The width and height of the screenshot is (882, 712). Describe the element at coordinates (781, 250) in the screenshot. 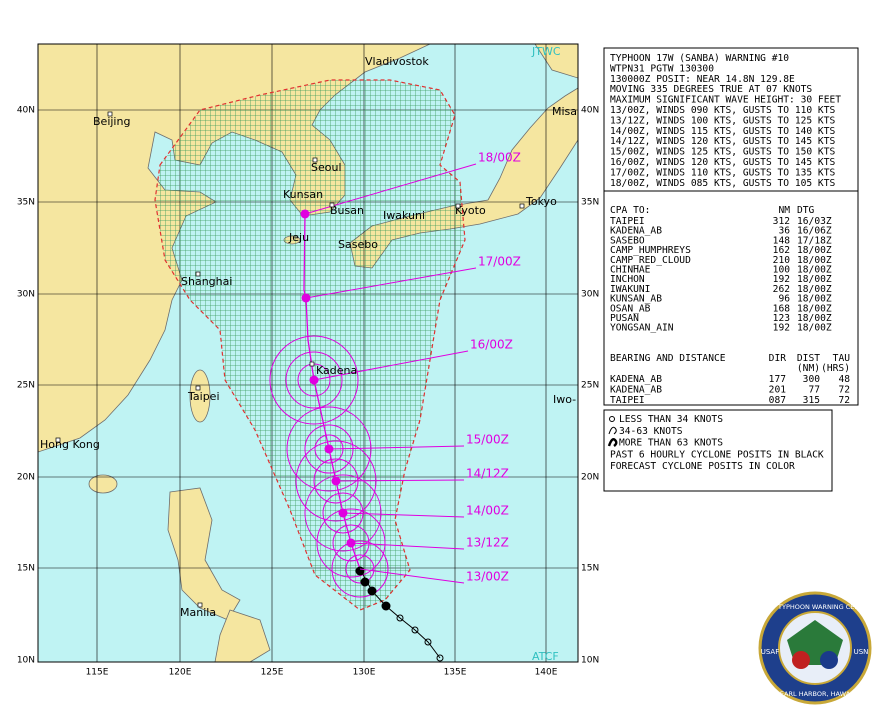

I see `cpa-cell: 162` at that location.